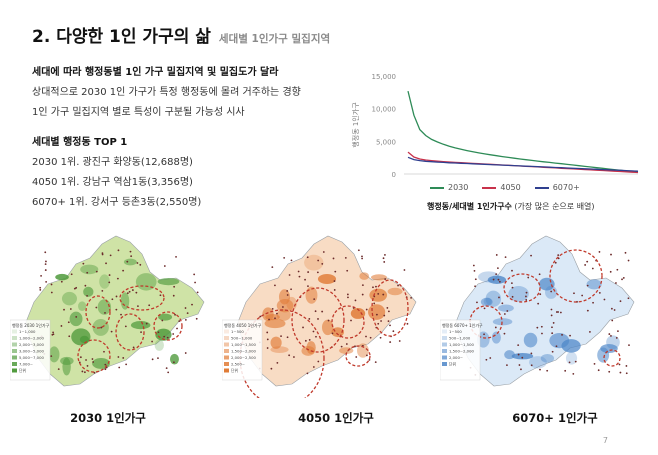  Describe the element at coordinates (242, 338) in the screenshot. I see `map-legend-label: 500~1,000` at that location.